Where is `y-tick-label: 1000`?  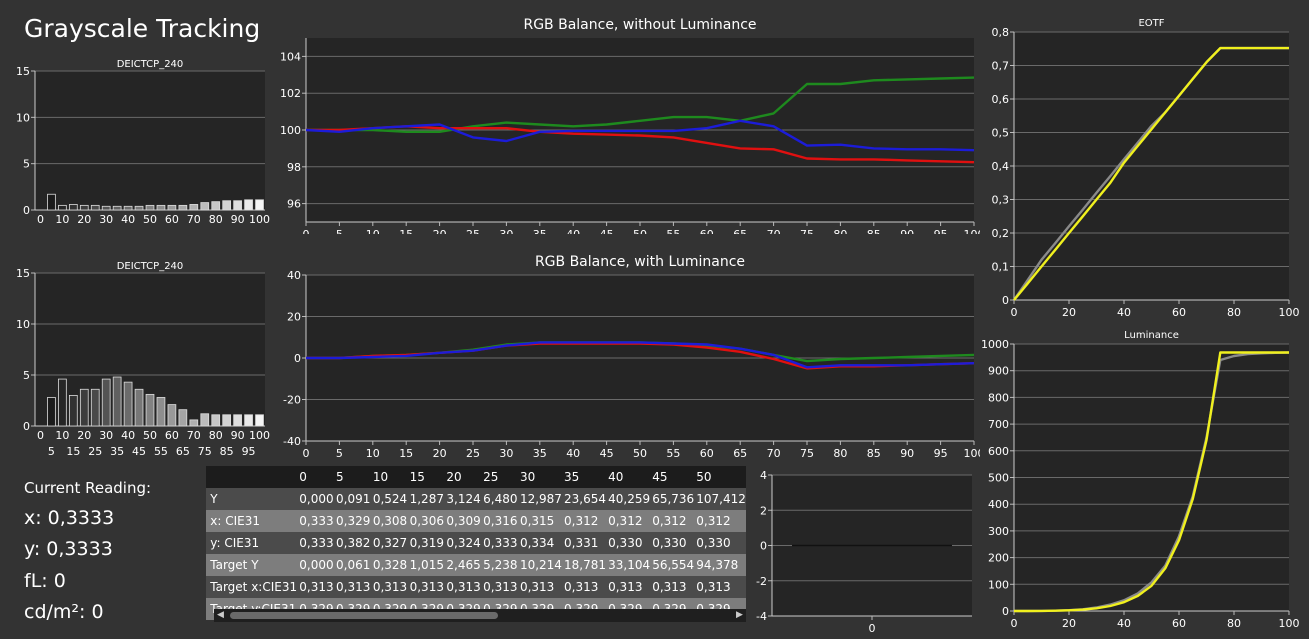
y-tick-label: 1000 is located at coordinates (995, 344).